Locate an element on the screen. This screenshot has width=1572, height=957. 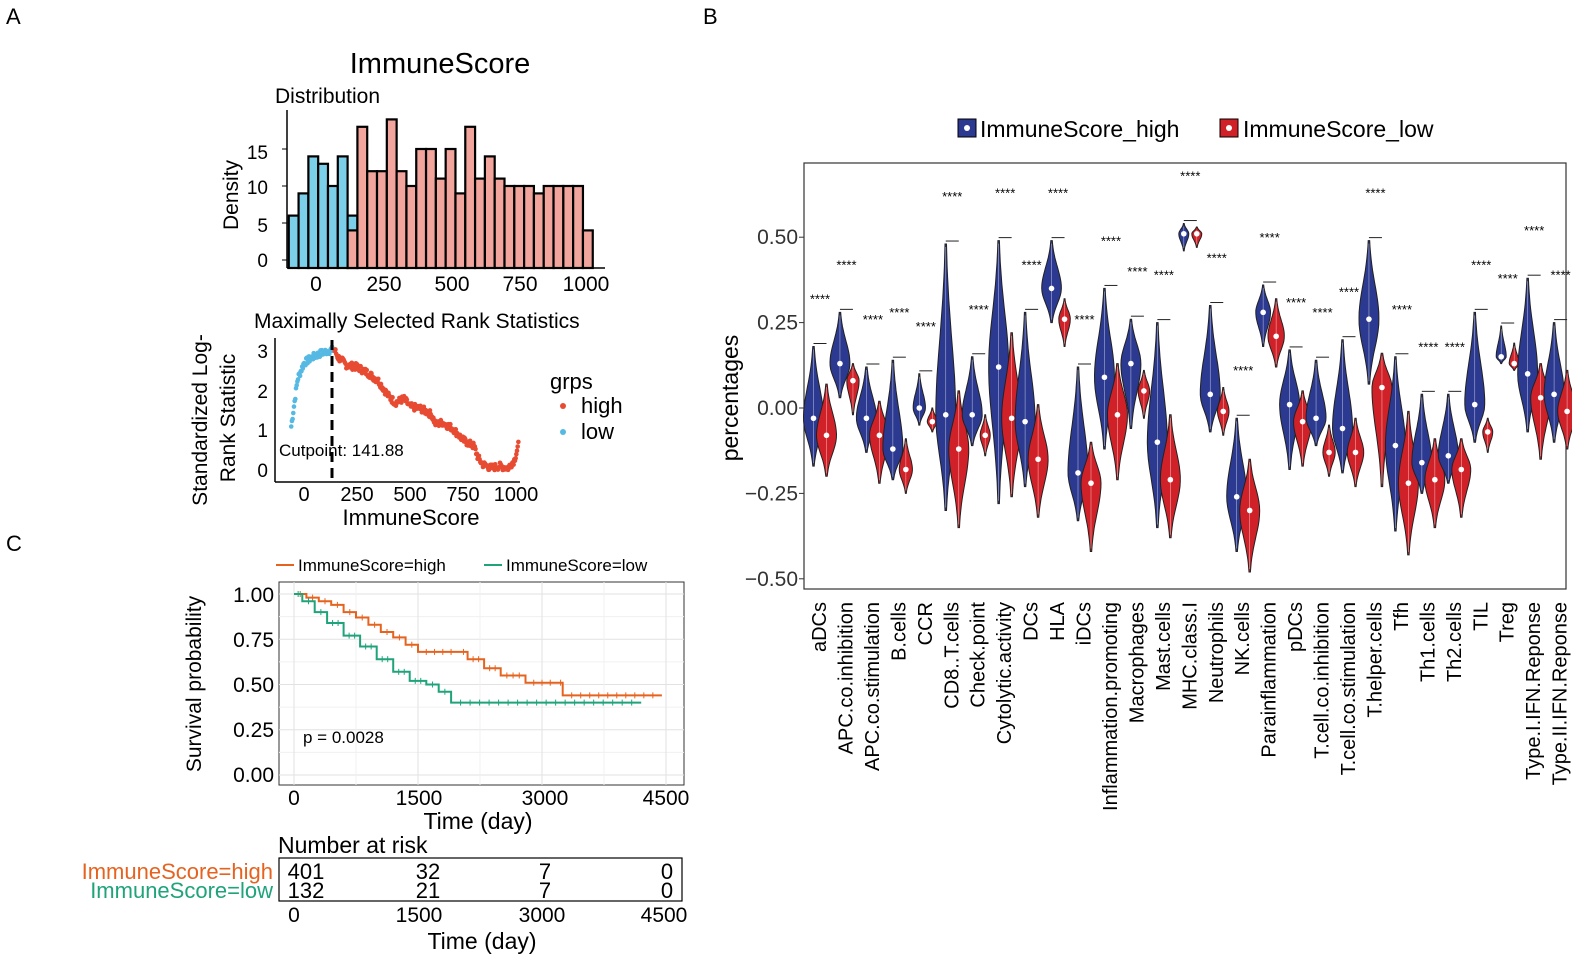
km-y-ticks: 0.00 0.25 0.50 0.75 1.00 is located at coordinates (253, 685).